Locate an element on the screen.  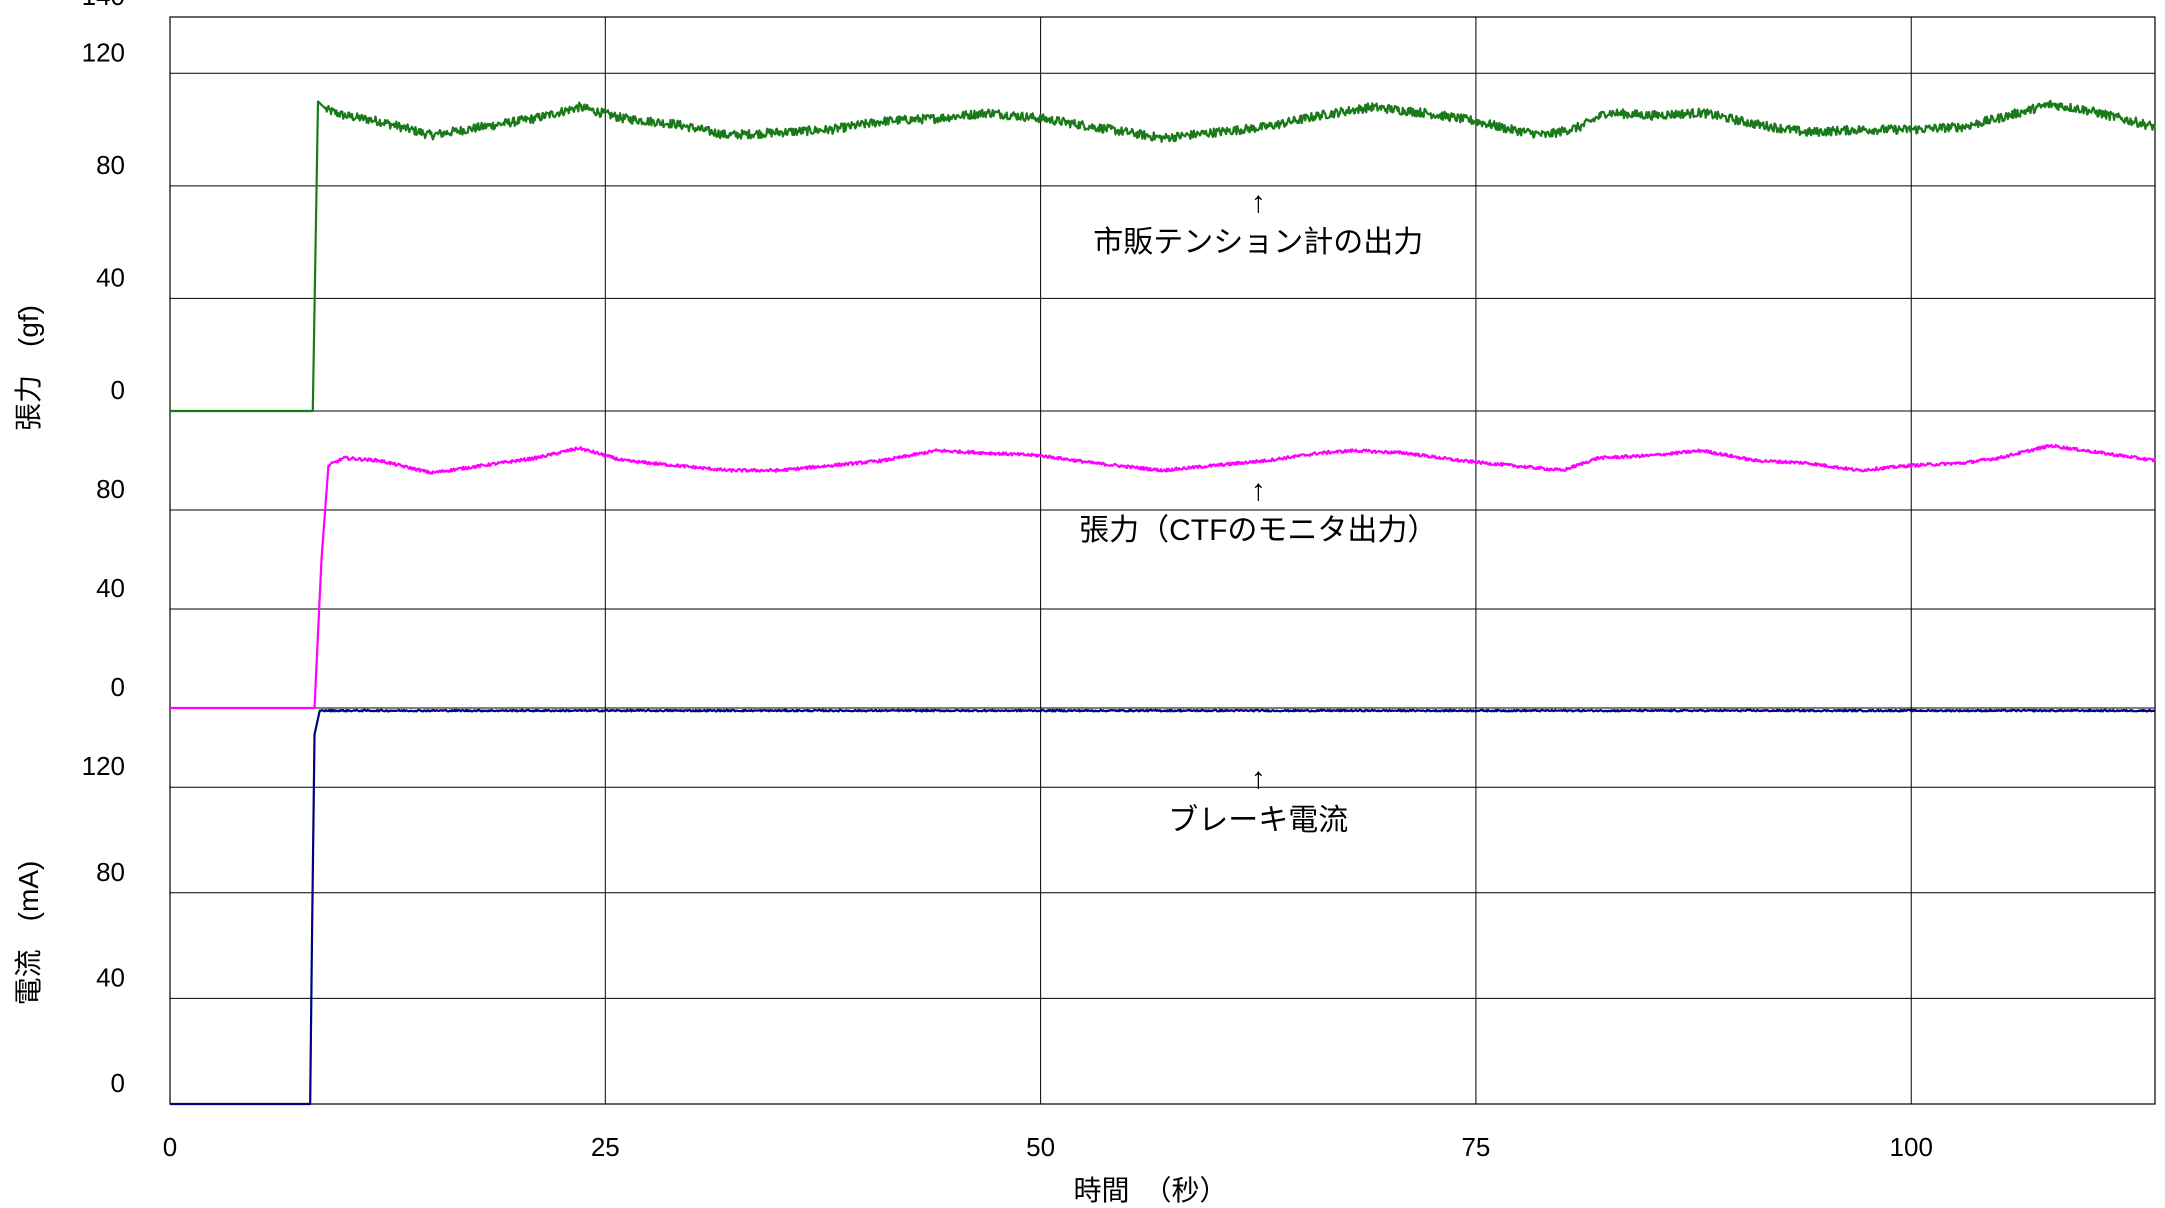
x-tick-label: 75 is located at coordinates (1475, 1147).